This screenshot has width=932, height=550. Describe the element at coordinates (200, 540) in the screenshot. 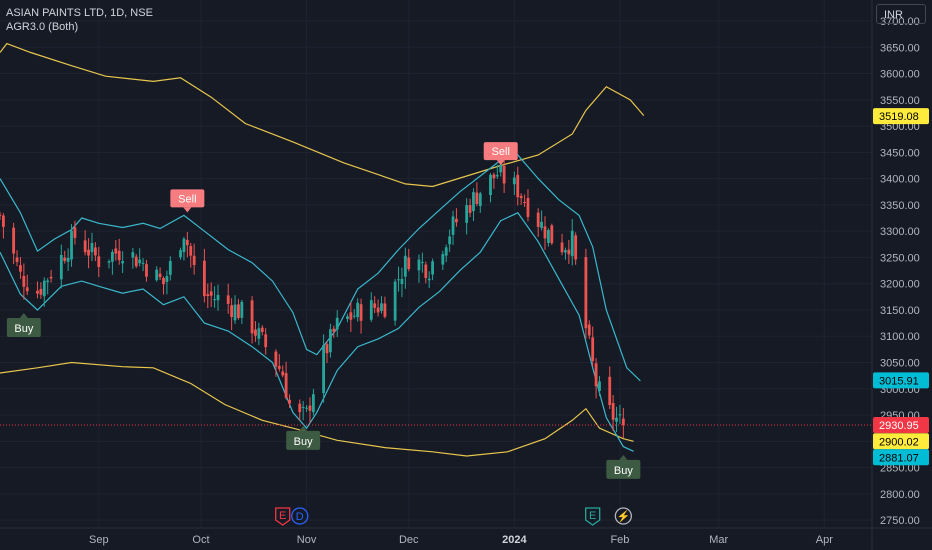

I see `x-tick-label: Oct` at that location.